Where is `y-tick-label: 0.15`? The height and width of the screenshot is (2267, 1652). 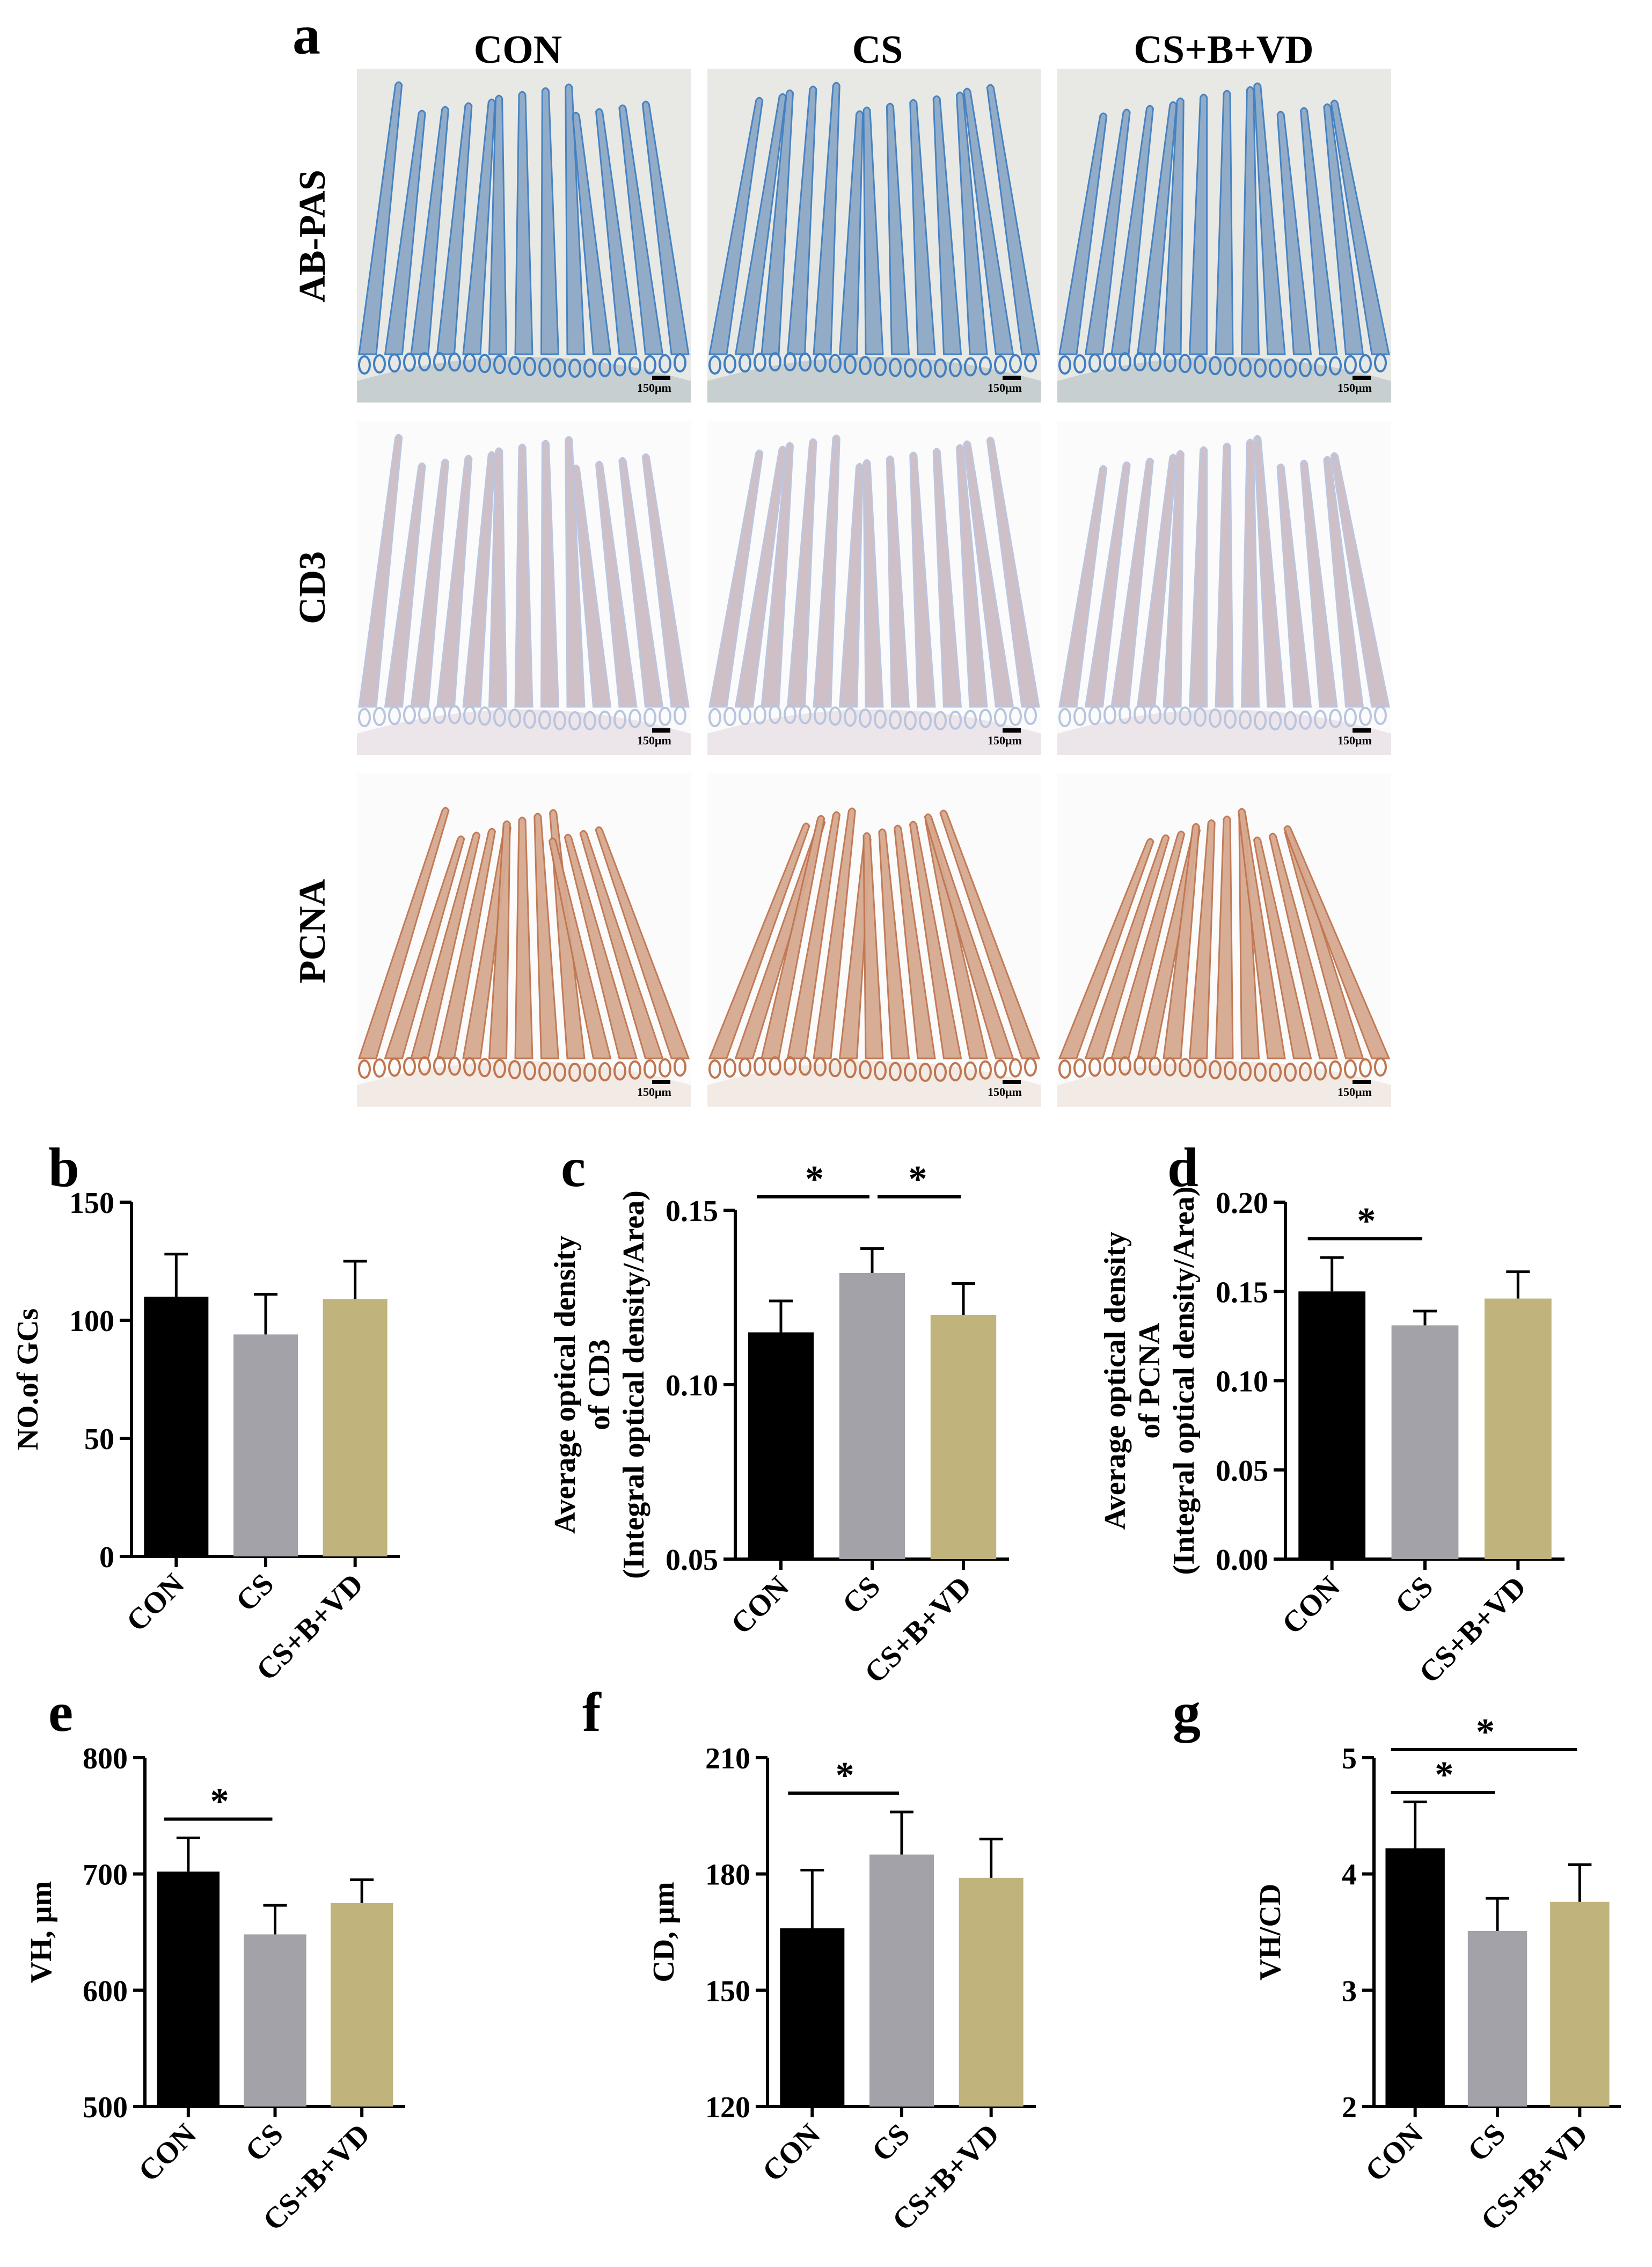 y-tick-label: 0.15 is located at coordinates (692, 1211).